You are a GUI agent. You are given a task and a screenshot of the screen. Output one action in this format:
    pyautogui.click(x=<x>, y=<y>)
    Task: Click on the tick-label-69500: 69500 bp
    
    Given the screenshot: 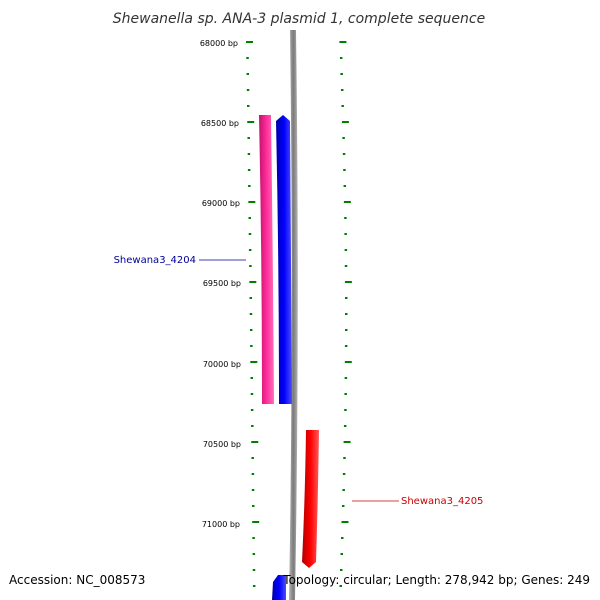 What is the action you would take?
    pyautogui.click(x=222, y=283)
    